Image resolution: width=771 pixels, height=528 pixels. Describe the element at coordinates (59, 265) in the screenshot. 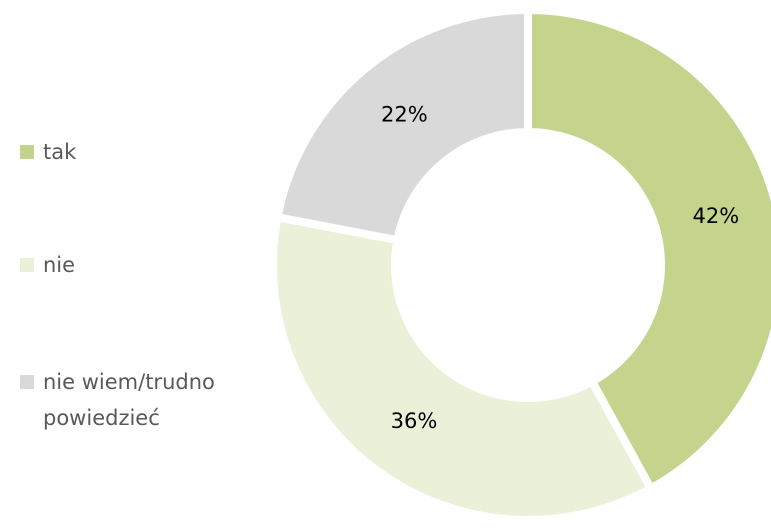

I see `legend-label: nie` at that location.